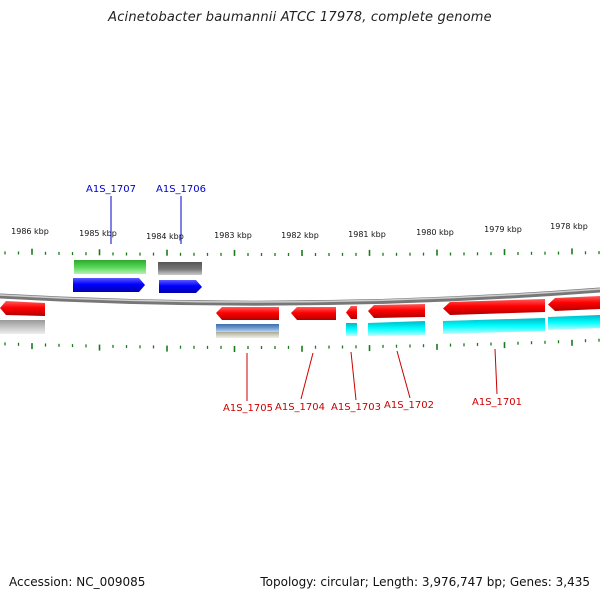 This screenshot has width=600, height=600. I want to click on scale-label-1980: 1980 kbp, so click(435, 232).